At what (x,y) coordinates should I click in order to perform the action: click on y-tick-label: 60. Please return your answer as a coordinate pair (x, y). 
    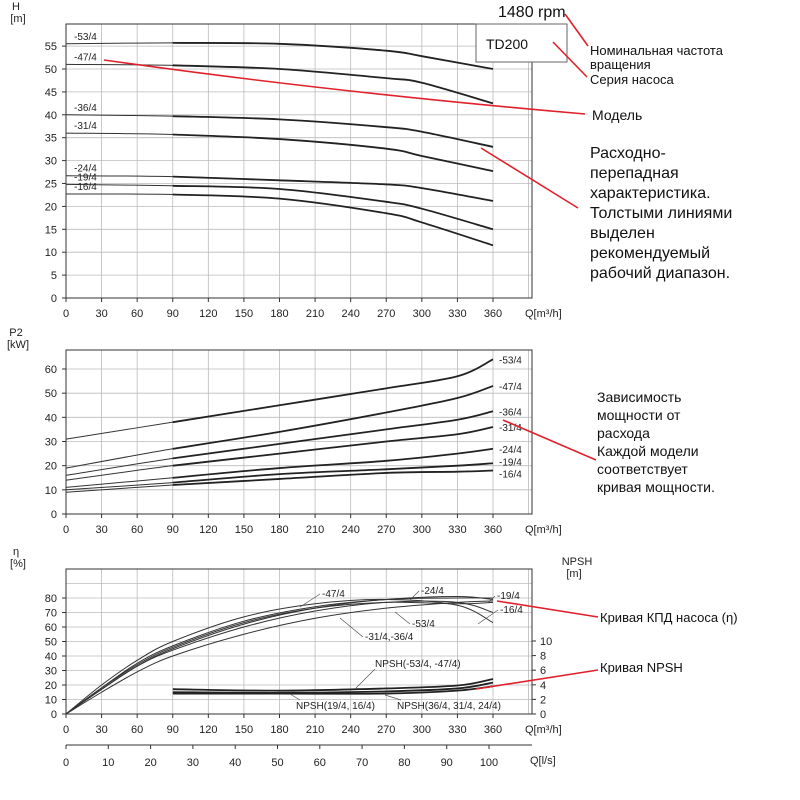
    Looking at the image, I should click on (51, 370).